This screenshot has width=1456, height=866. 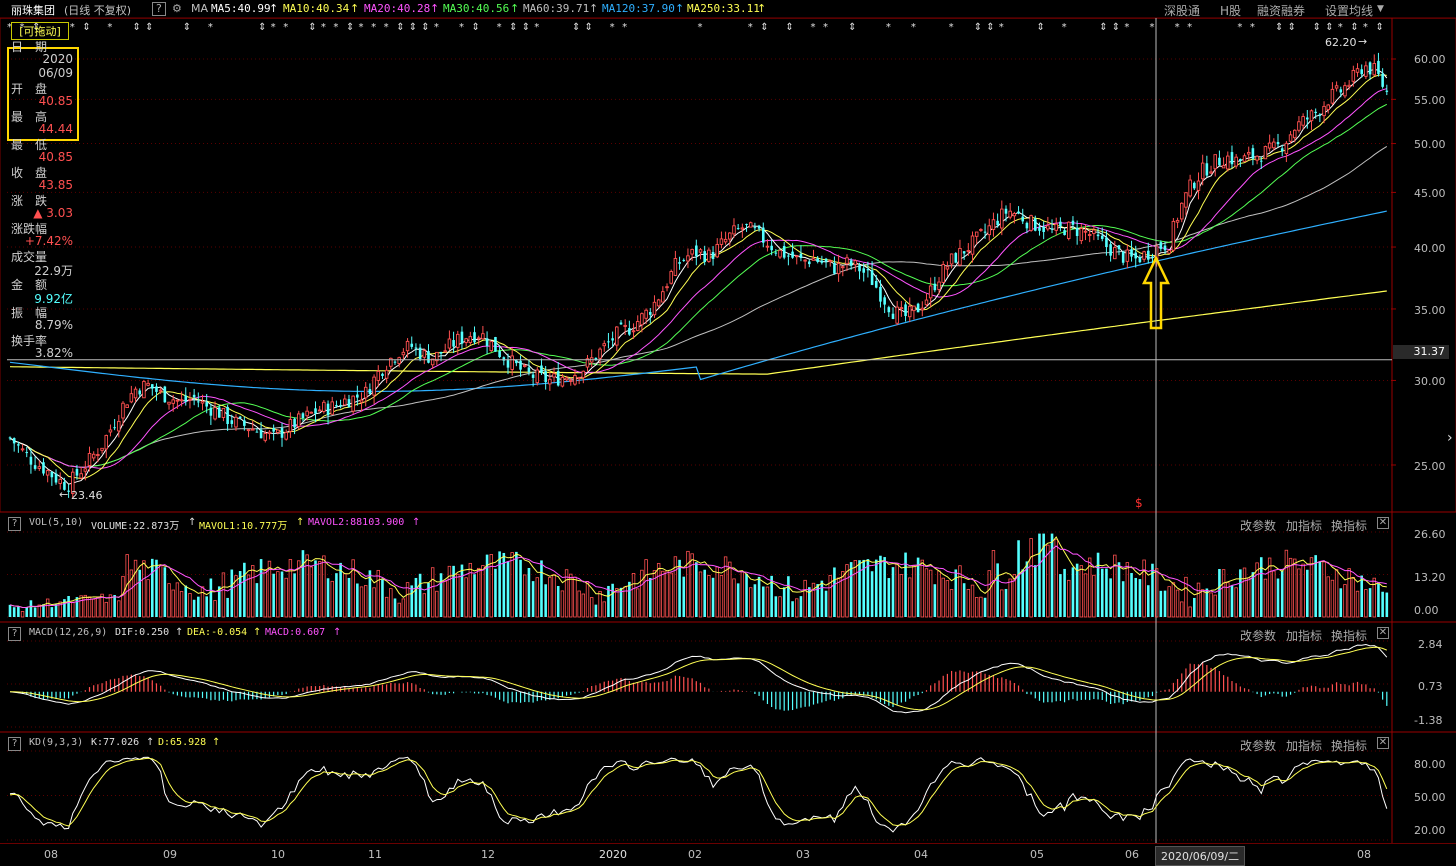 What do you see at coordinates (1258, 746) in the screenshot?
I see `kd-change-params-button: 改参数` at bounding box center [1258, 746].